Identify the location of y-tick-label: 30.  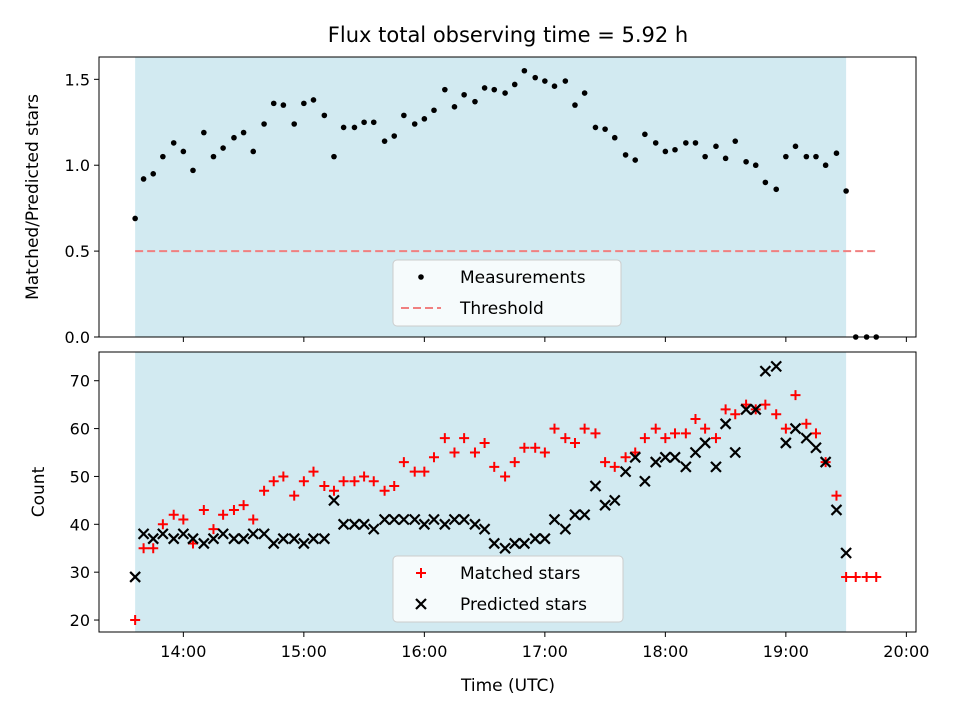
(80, 572).